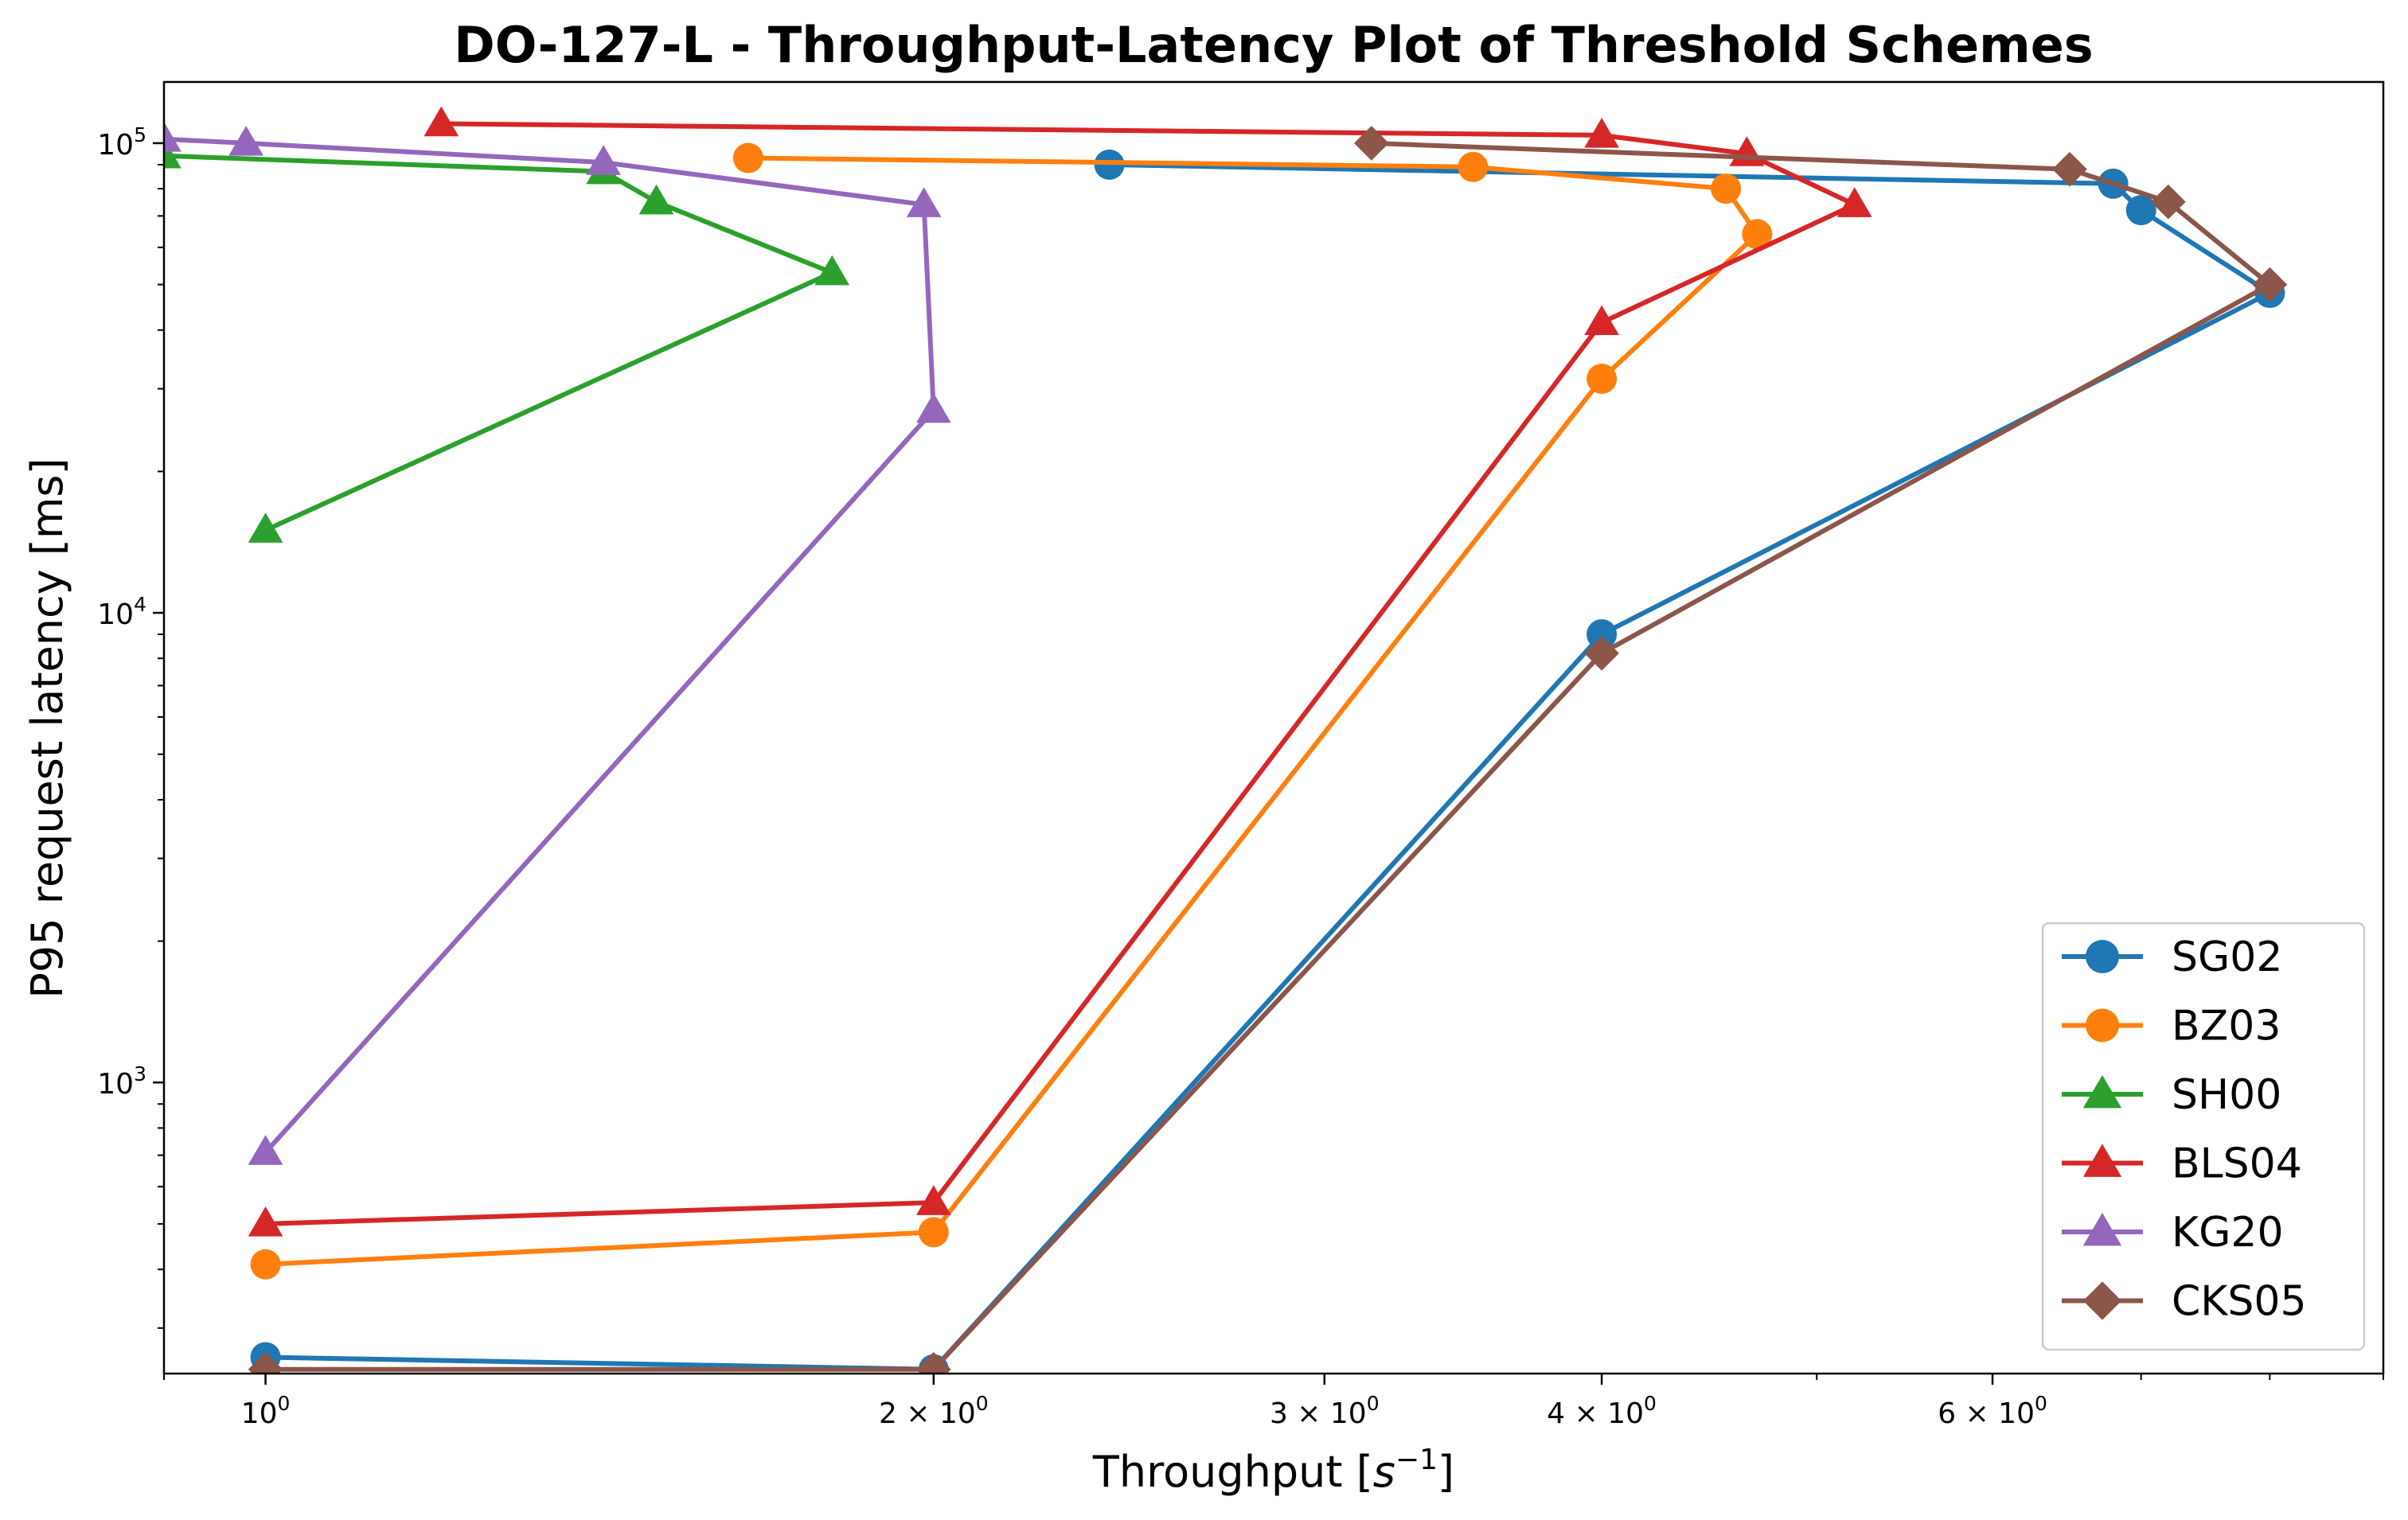 This screenshot has width=2408, height=1520. What do you see at coordinates (1992, 1411) in the screenshot?
I see `x-tick-label: 6 × 100` at bounding box center [1992, 1411].